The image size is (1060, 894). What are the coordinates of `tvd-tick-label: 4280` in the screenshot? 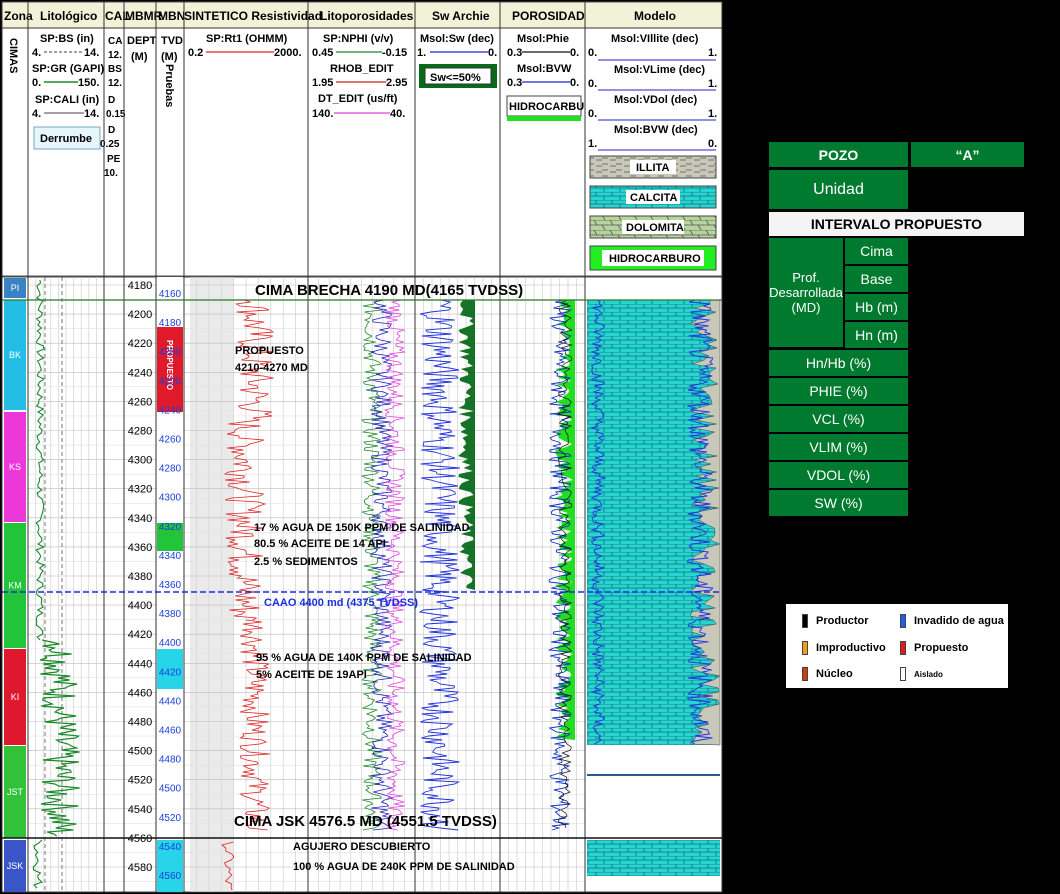 It's located at (170, 469).